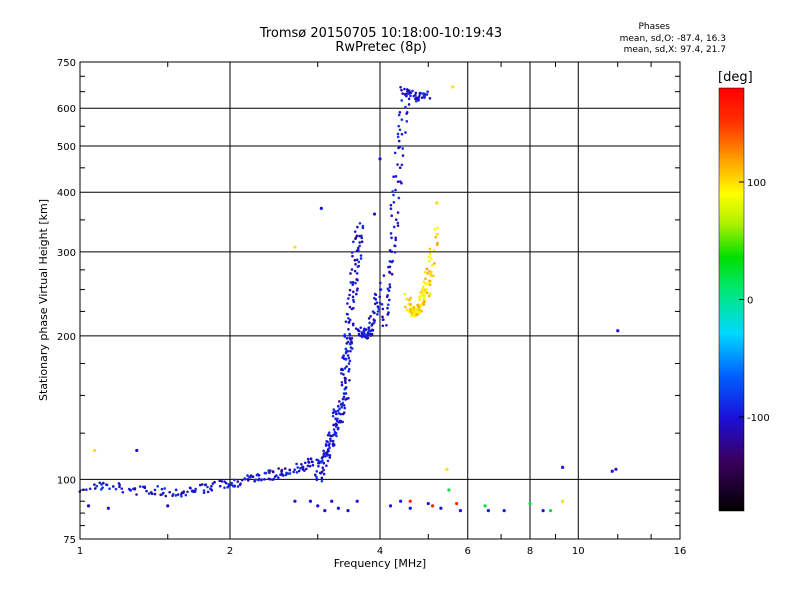 This screenshot has width=800, height=600. Describe the element at coordinates (380, 551) in the screenshot. I see `x-tick-label: 4` at that location.